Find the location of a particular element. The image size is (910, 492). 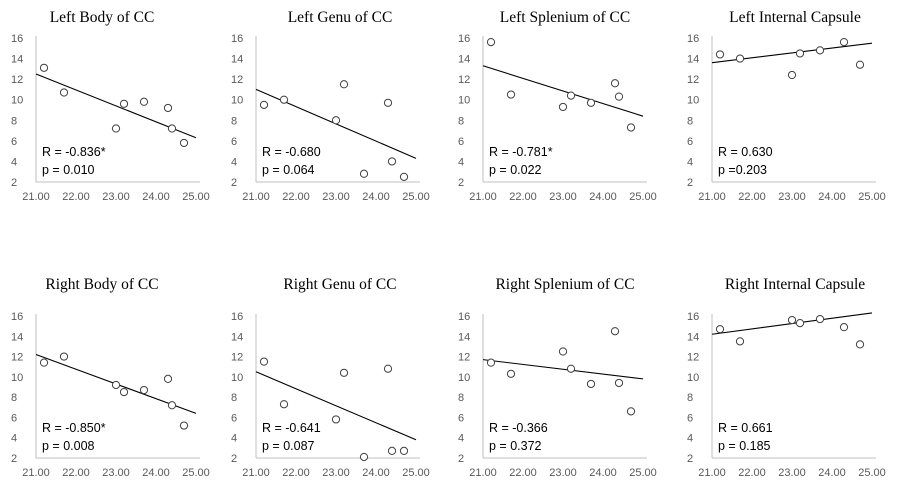

chart-title: Left Body of CC is located at coordinates (102, 17).